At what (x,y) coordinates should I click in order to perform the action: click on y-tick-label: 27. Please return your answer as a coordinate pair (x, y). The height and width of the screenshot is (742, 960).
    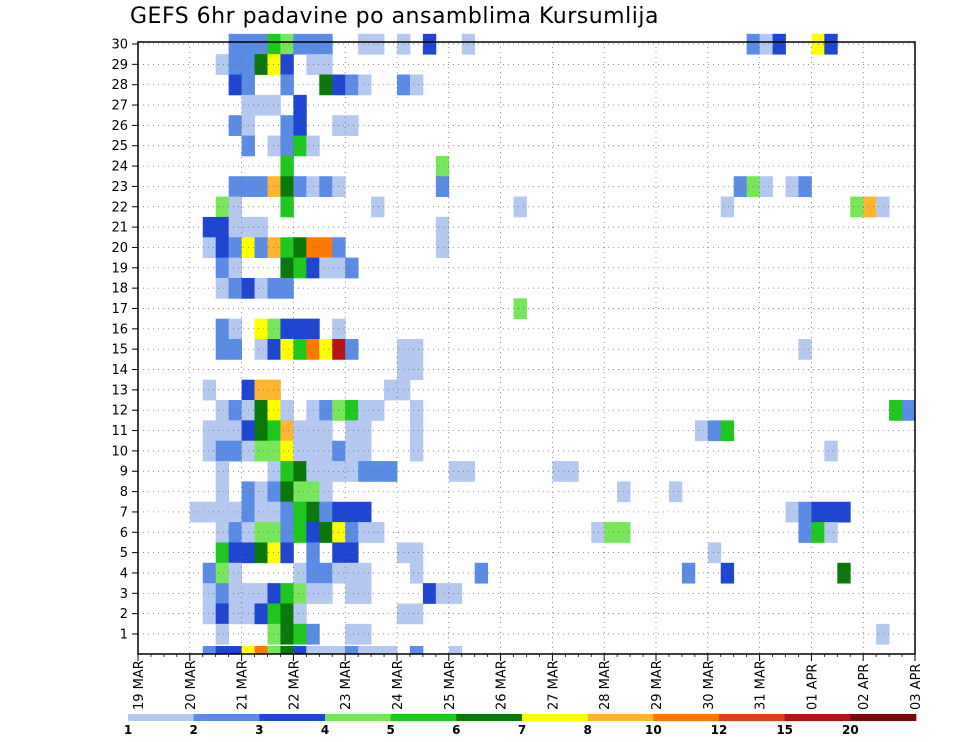
    Looking at the image, I should click on (119, 106).